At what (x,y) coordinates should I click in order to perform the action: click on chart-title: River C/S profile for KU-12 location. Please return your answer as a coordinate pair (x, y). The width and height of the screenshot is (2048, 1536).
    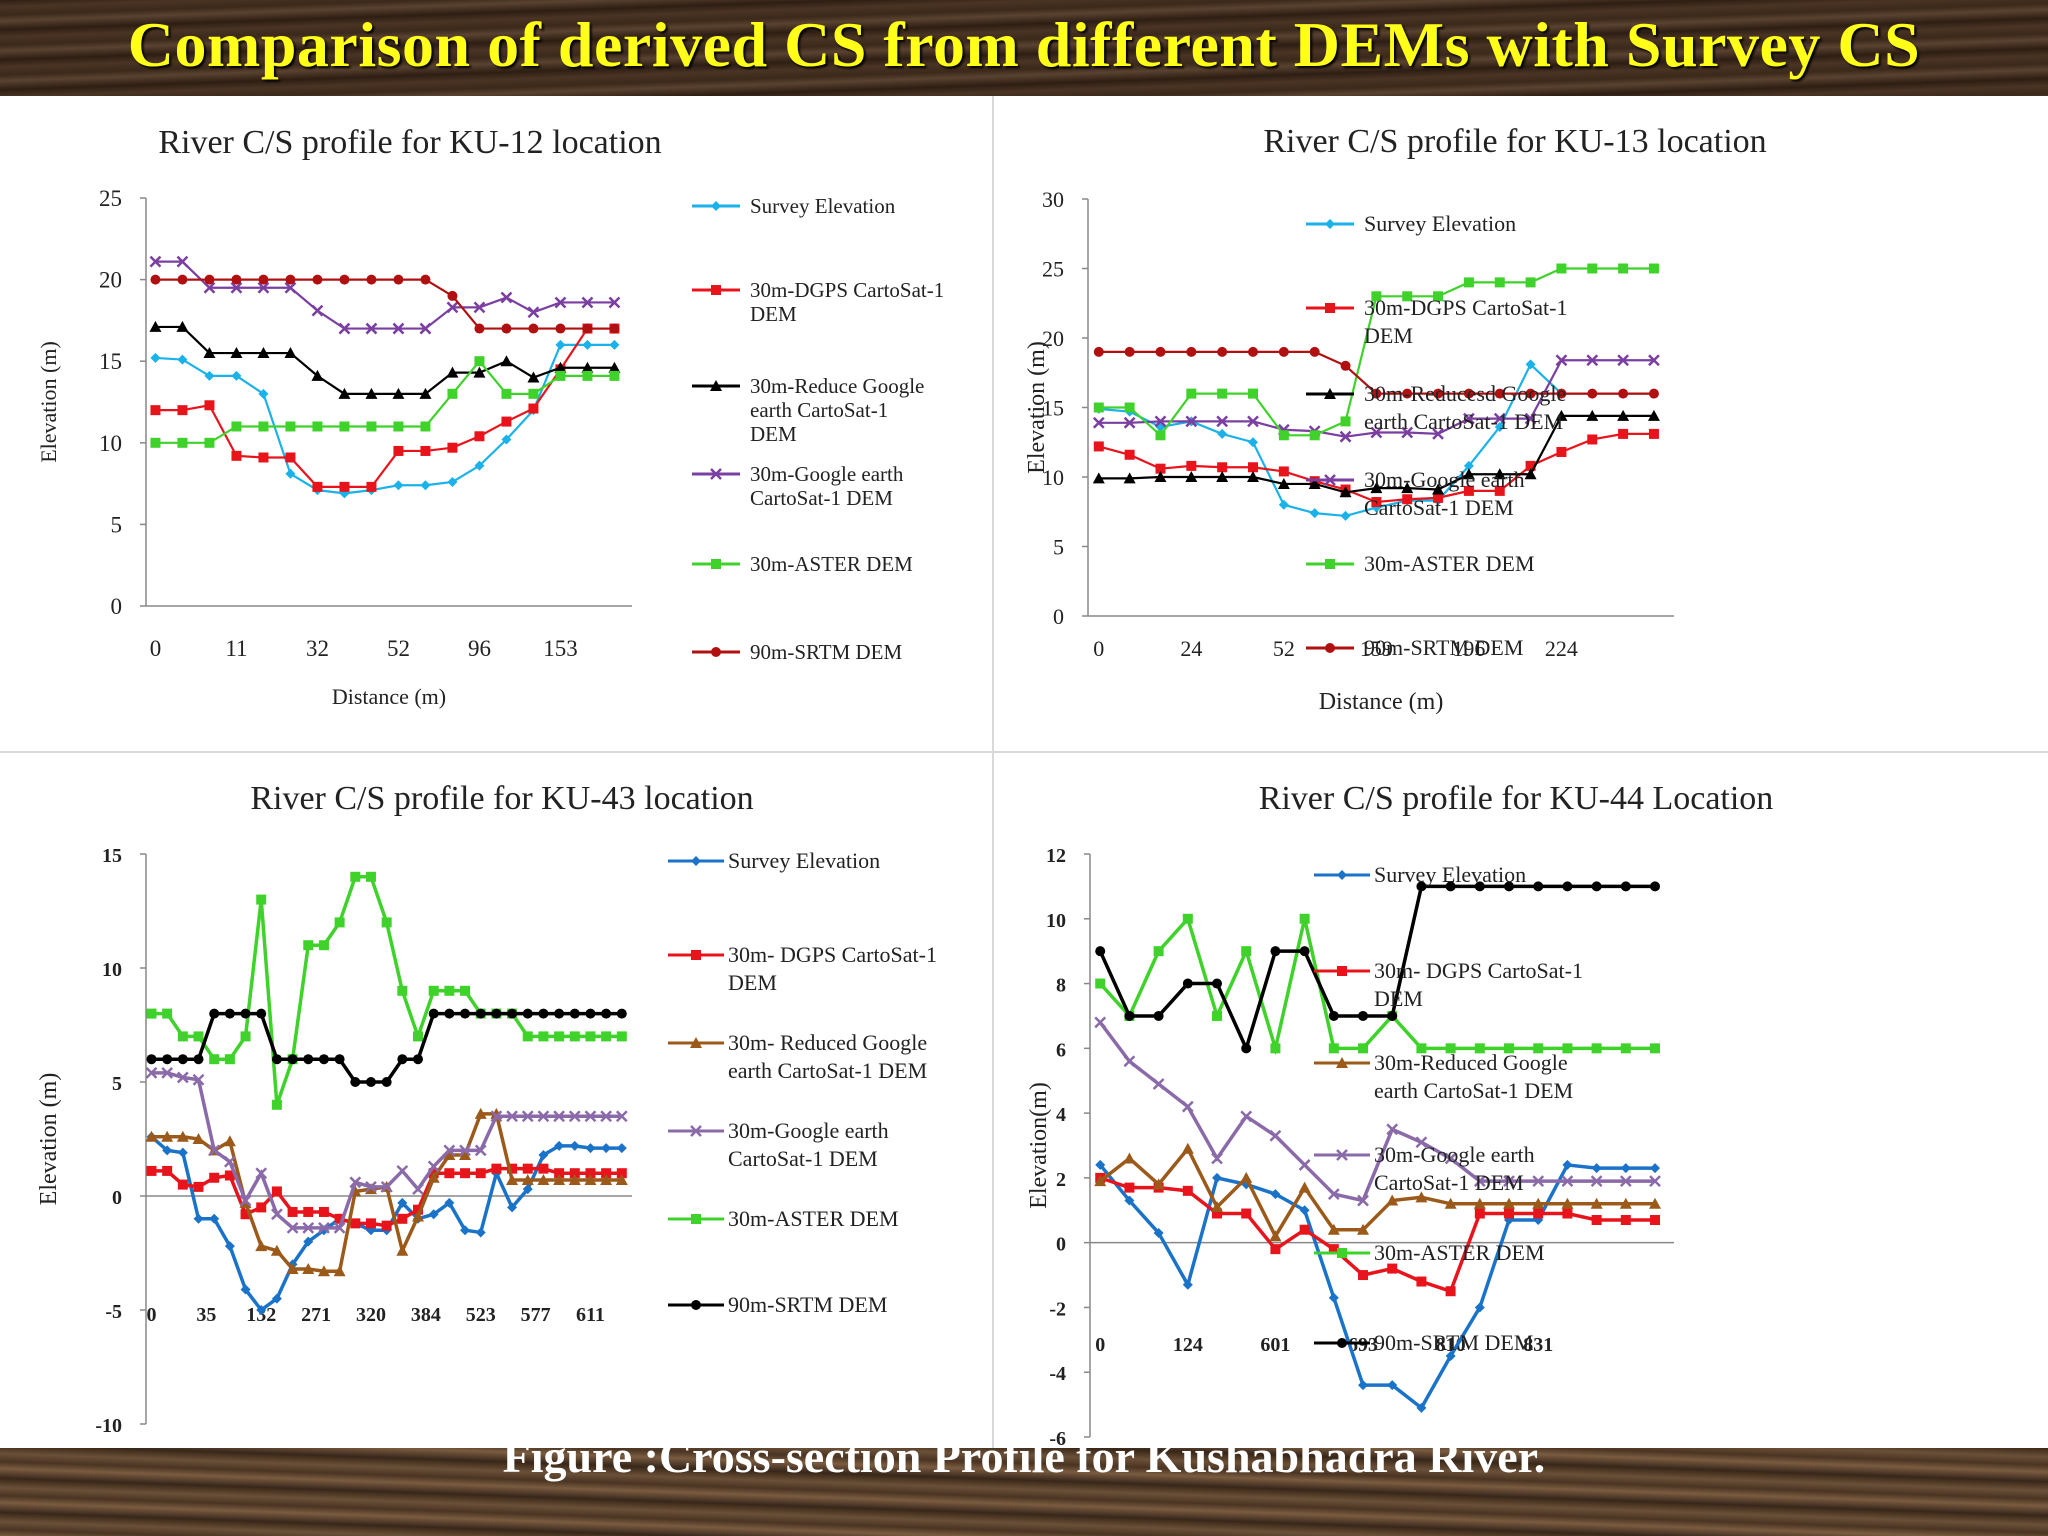
    Looking at the image, I should click on (409, 142).